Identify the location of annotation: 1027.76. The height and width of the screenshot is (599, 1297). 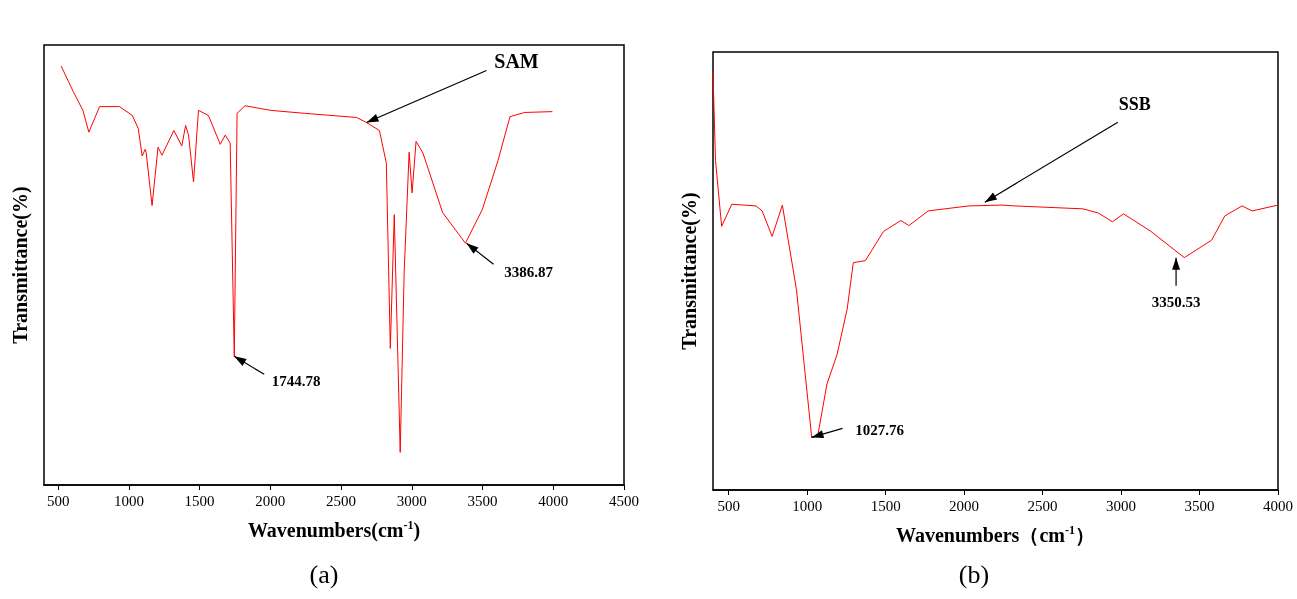
(879, 430).